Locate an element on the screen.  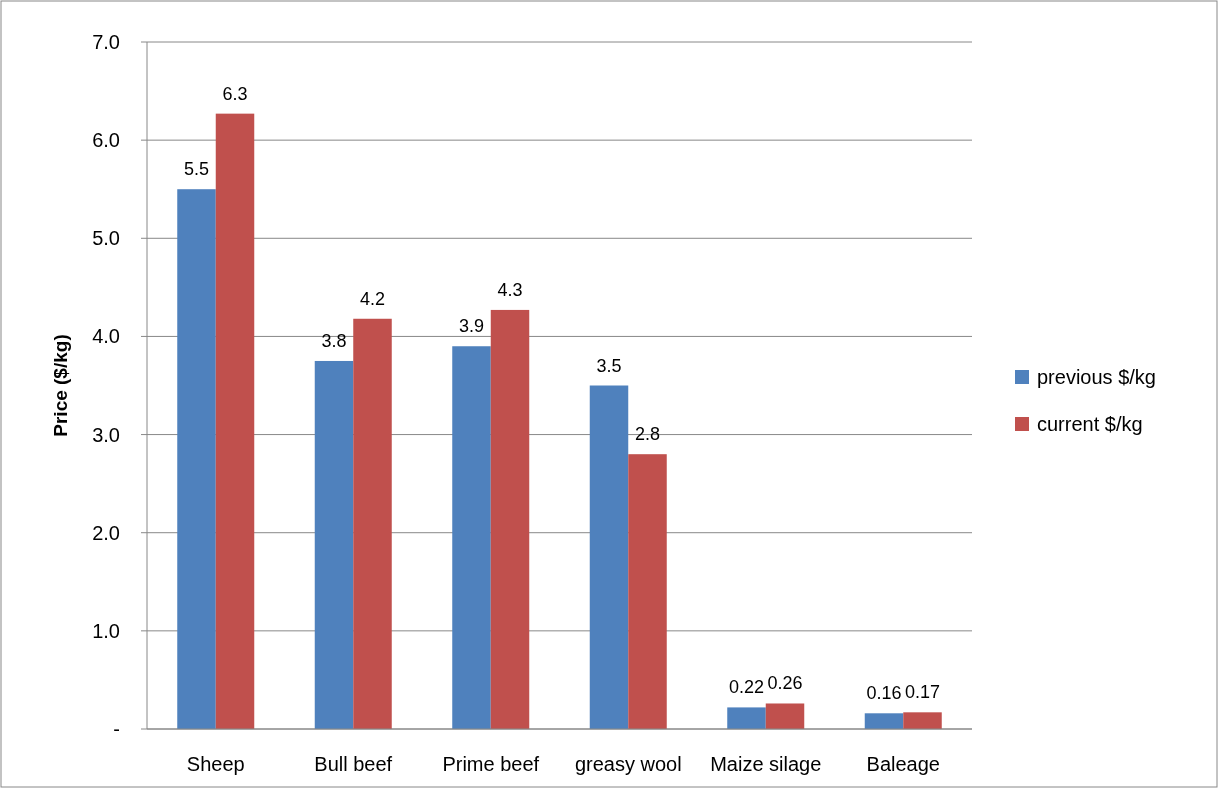
data-label: 0.26 is located at coordinates (785, 683).